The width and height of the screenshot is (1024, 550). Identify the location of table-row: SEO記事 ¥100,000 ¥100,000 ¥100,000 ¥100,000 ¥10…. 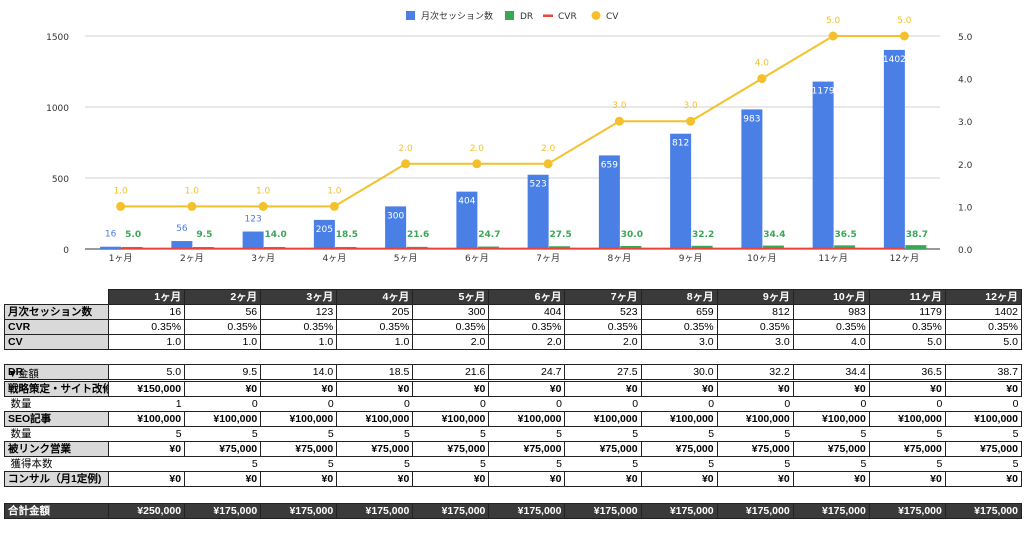
(513, 419).